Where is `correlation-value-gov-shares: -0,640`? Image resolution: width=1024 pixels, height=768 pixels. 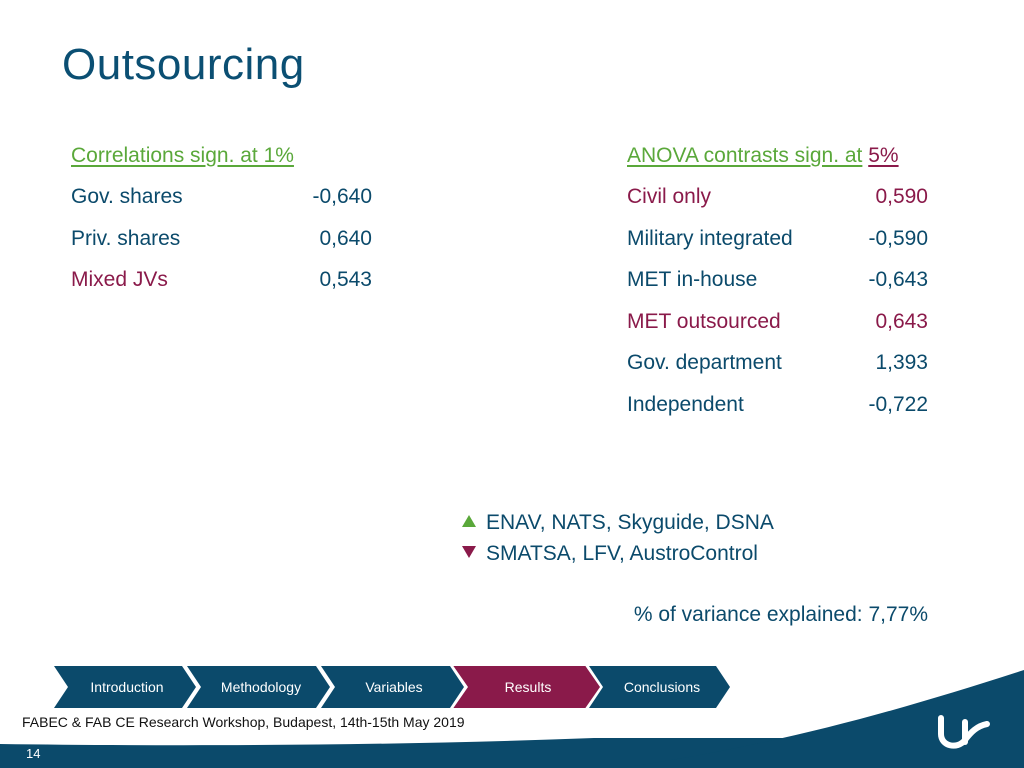
correlation-value-gov-shares: -0,640 is located at coordinates (342, 196).